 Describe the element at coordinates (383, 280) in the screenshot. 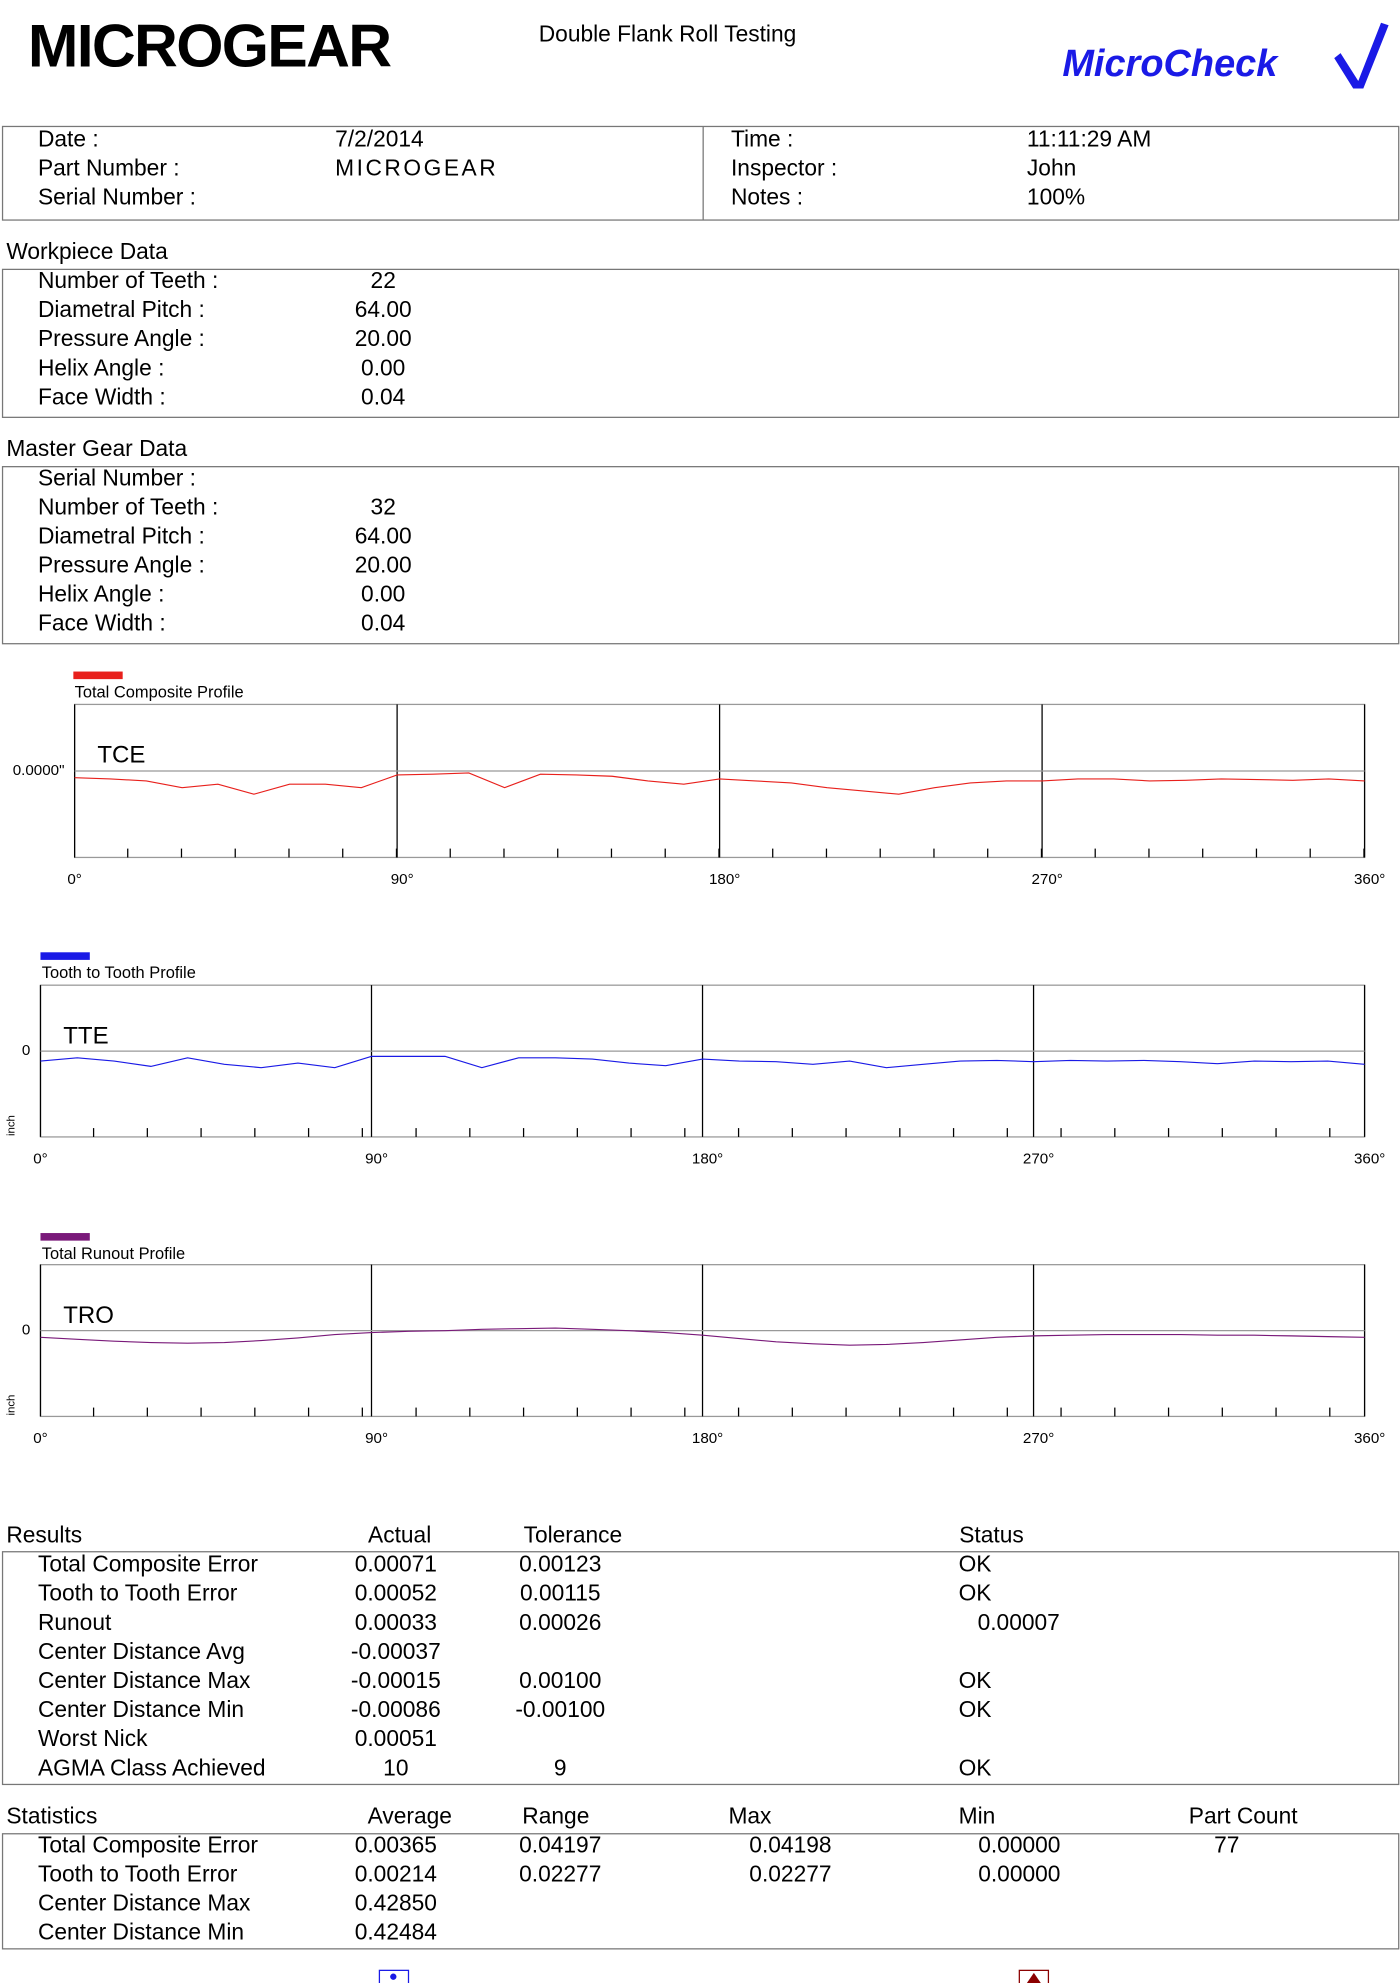

I see `field-value: 22` at that location.